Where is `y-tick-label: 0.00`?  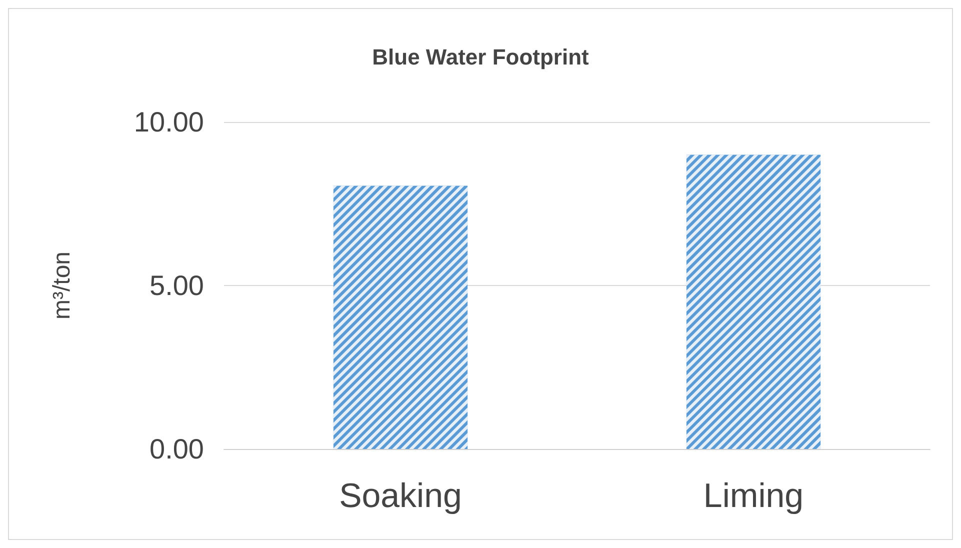 y-tick-label: 0.00 is located at coordinates (177, 449).